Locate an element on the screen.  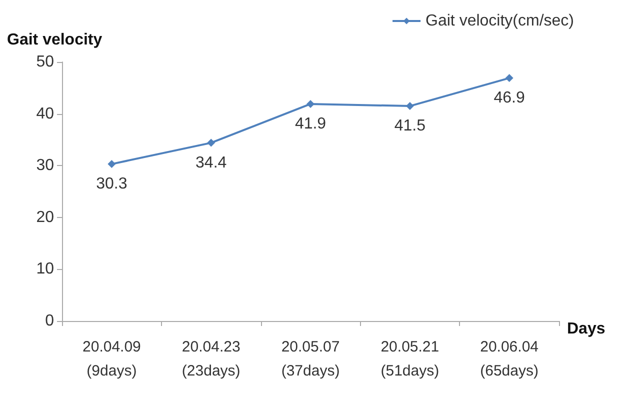
x-tick-label: 20.04.09 (9days) is located at coordinates (111, 359).